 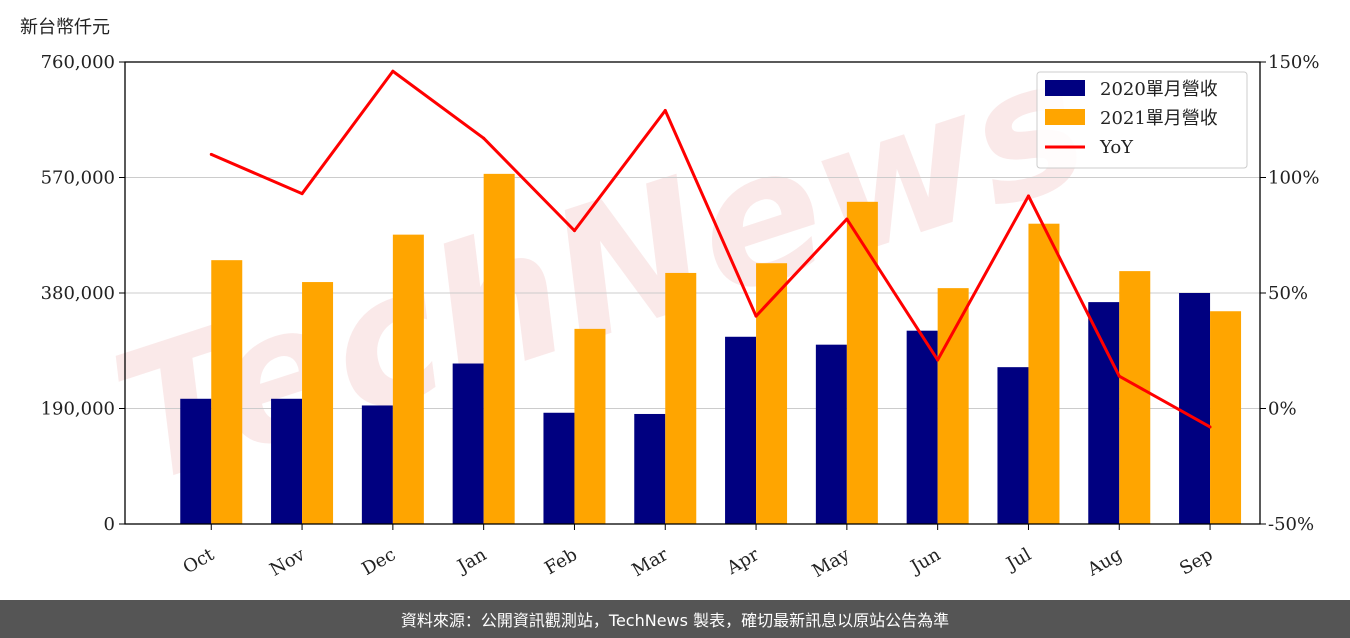 I want to click on y2-tick-label: 50%, so click(x=1288, y=293).